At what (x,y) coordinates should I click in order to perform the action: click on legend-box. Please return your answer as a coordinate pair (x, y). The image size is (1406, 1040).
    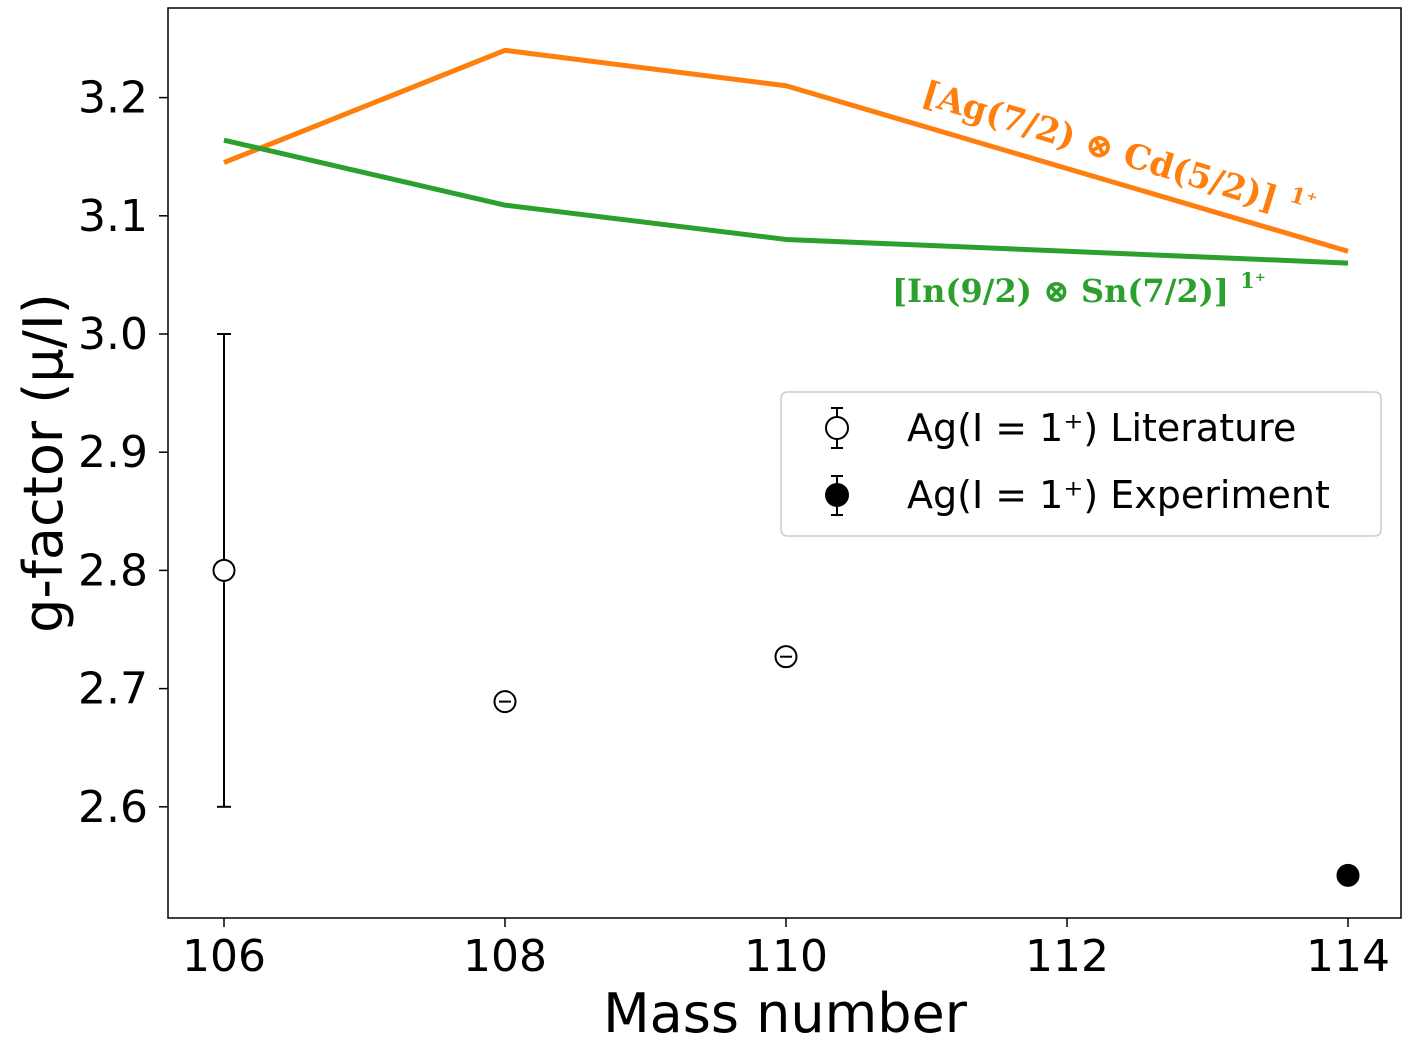
    Looking at the image, I should click on (1081, 464).